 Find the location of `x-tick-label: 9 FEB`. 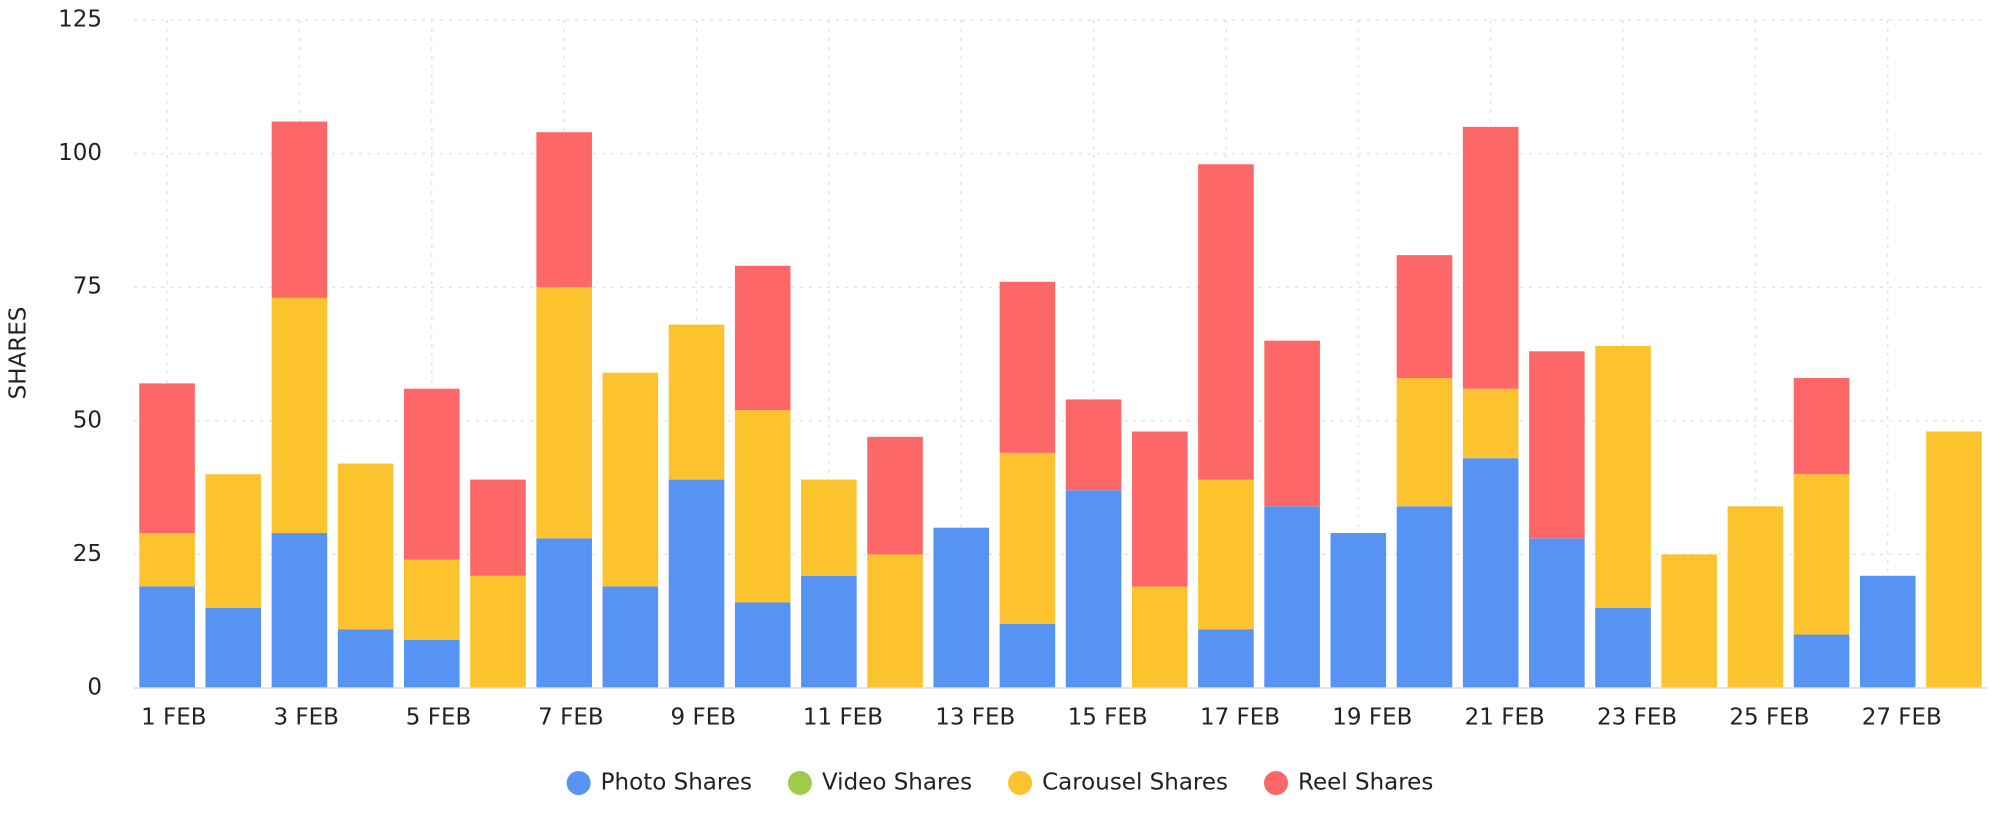

x-tick-label: 9 FEB is located at coordinates (704, 718).